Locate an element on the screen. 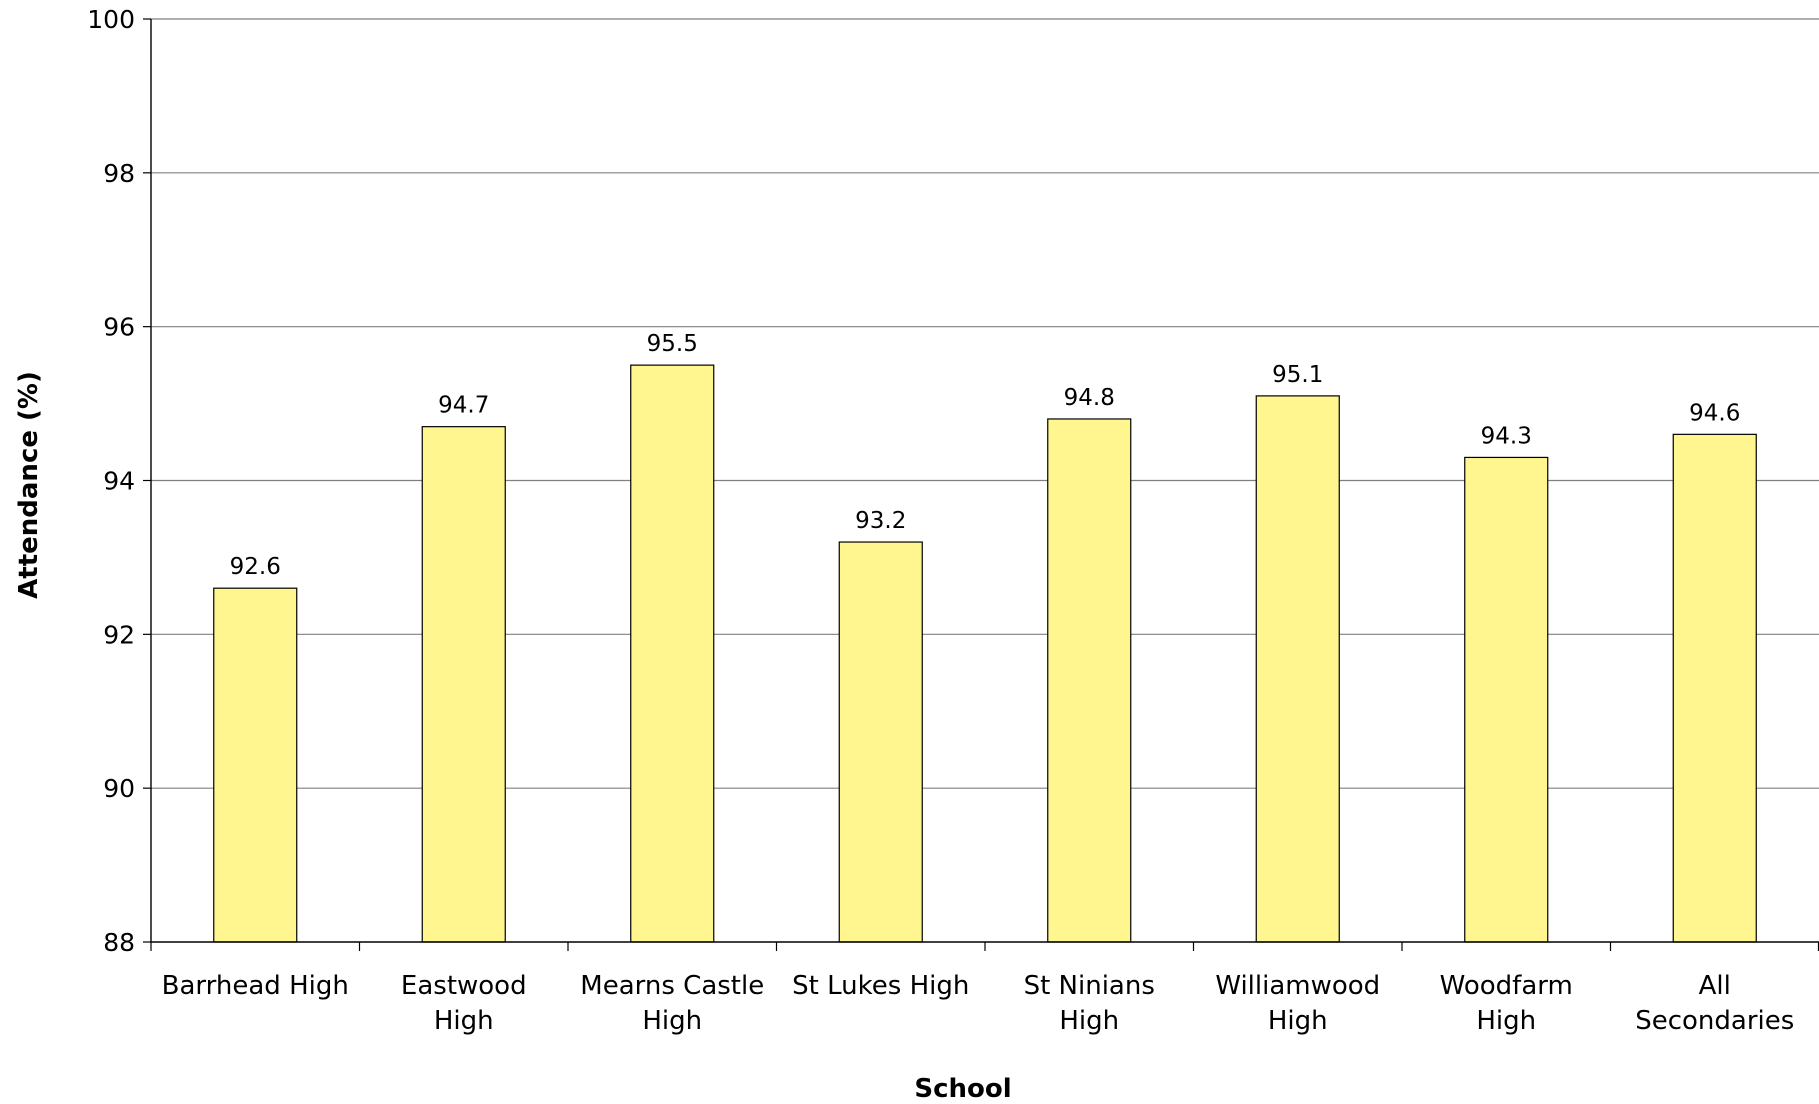  y-tick-label: 100 is located at coordinates (111, 19).